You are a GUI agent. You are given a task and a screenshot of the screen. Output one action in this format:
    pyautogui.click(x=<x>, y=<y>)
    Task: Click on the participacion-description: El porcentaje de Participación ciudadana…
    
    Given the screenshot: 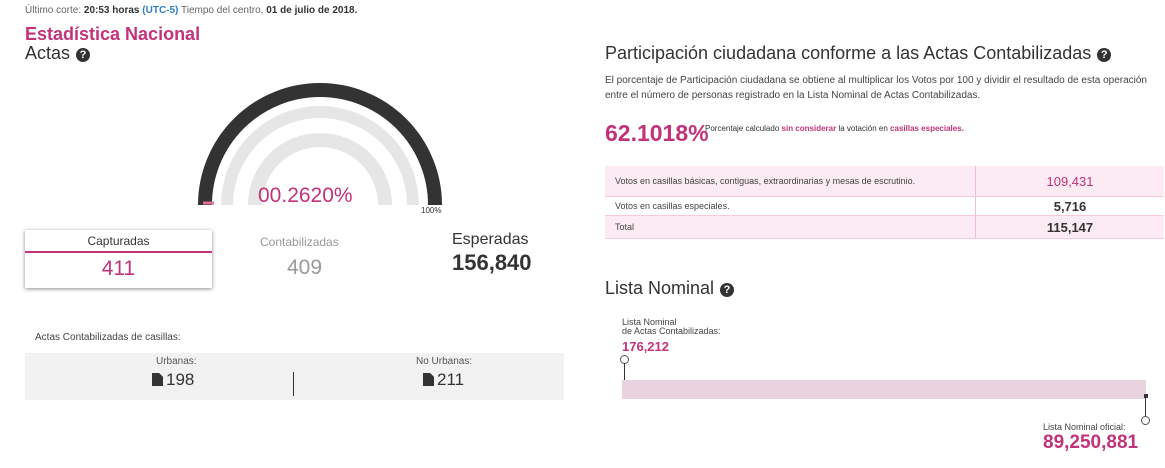 What is the action you would take?
    pyautogui.click(x=876, y=88)
    